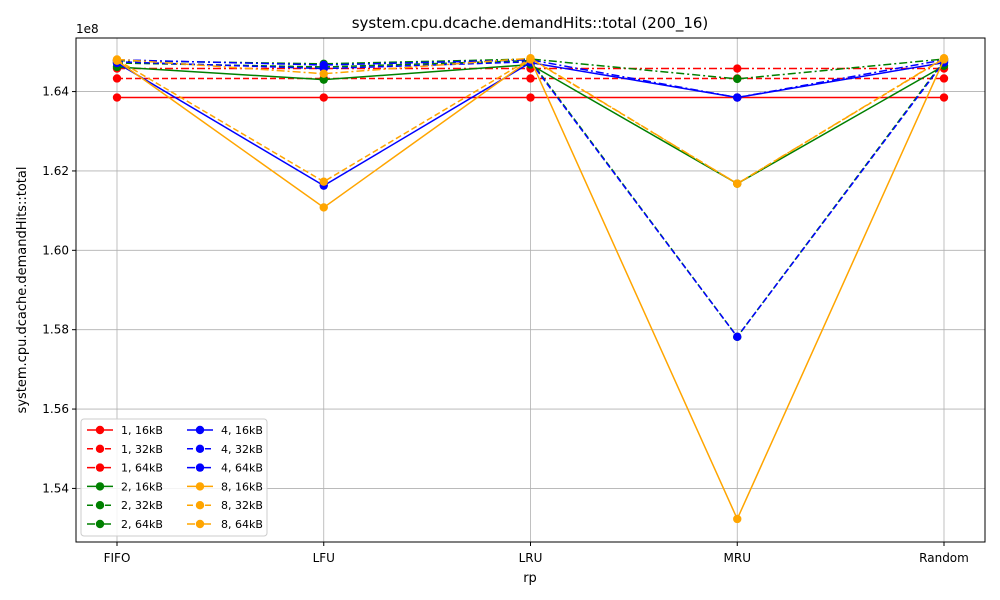 The image size is (1000, 600). I want to click on y-tick-label: 1.54, so click(55, 488).